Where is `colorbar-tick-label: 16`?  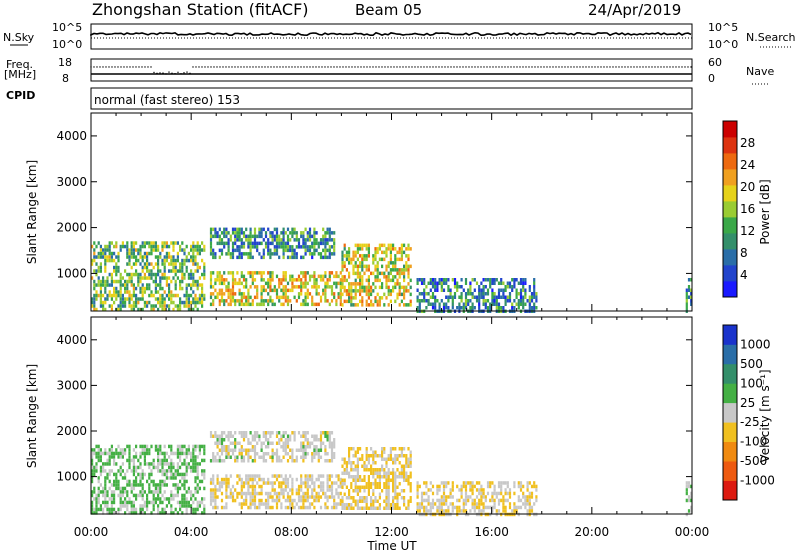
colorbar-tick-label: 16 is located at coordinates (747, 209).